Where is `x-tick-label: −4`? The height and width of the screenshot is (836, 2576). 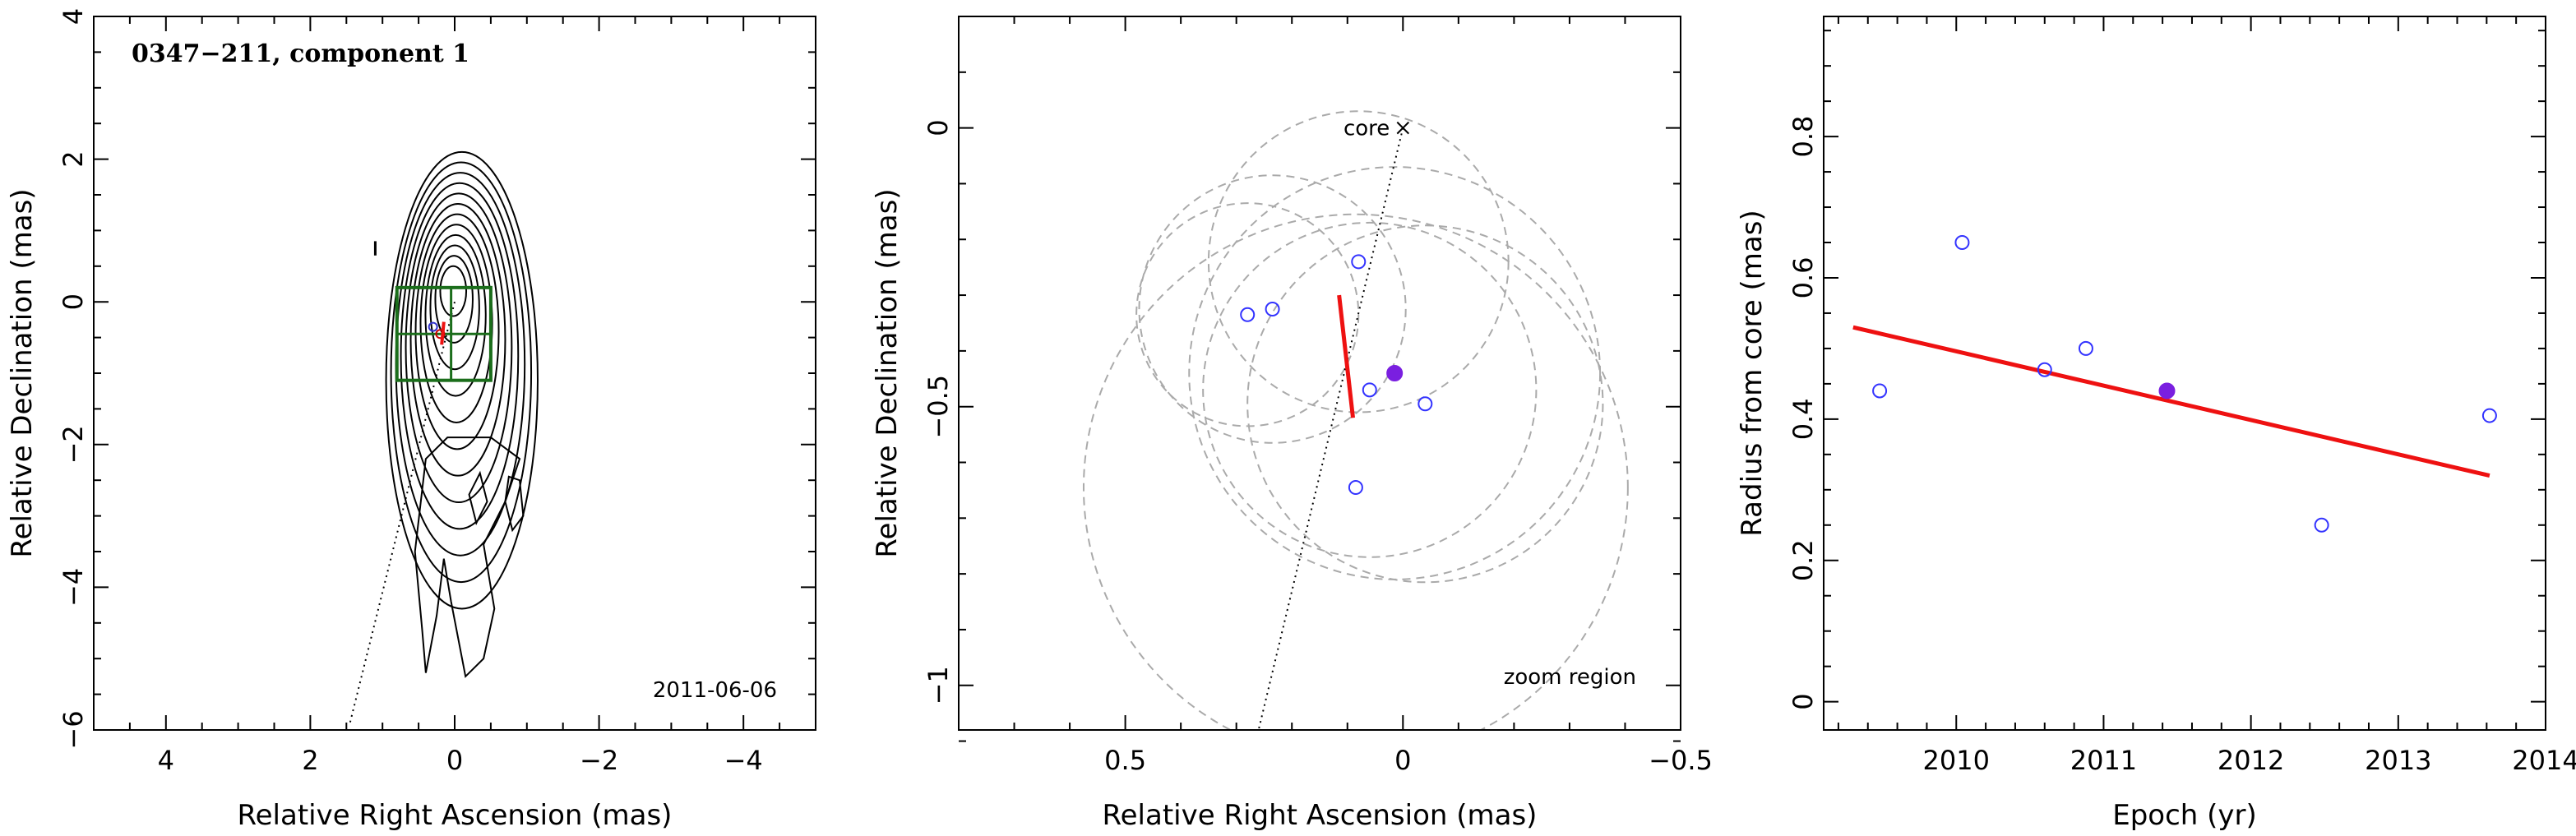
x-tick-label: −4 is located at coordinates (743, 760).